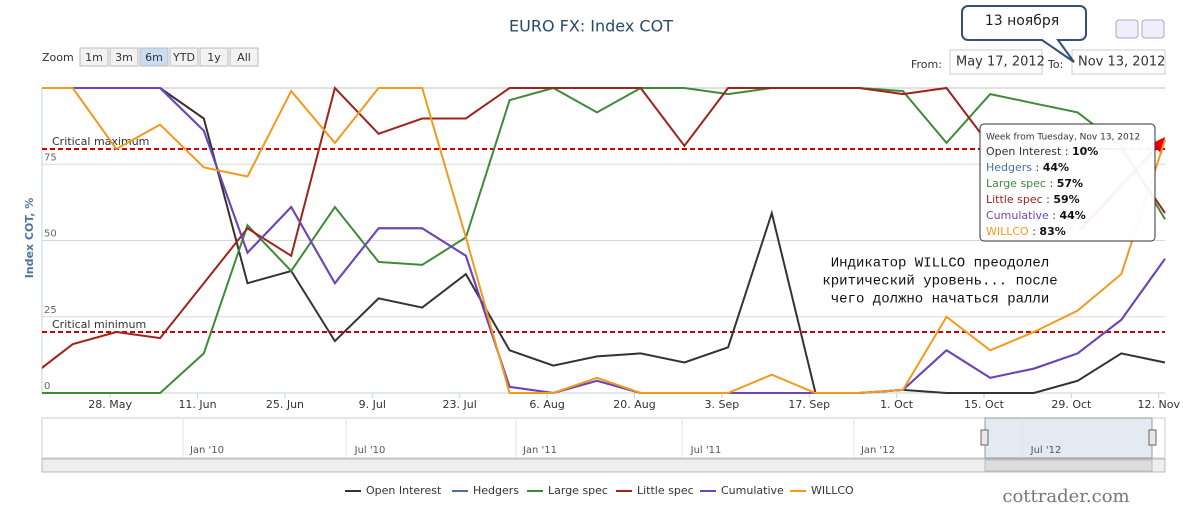 This screenshot has height=515, width=1183. What do you see at coordinates (752, 490) in the screenshot?
I see `legend-label: Cumulative` at bounding box center [752, 490].